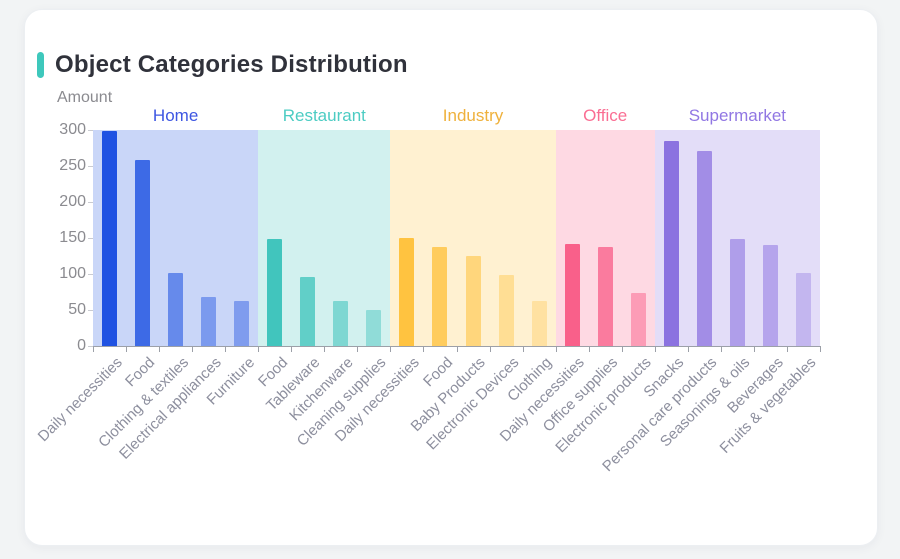 This screenshot has width=900, height=559. What do you see at coordinates (175, 115) in the screenshot?
I see `group-label-home: Home` at bounding box center [175, 115].